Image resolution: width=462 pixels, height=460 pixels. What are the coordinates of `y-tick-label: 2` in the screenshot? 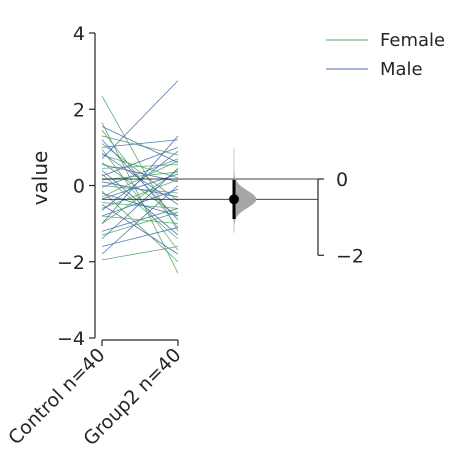 It's located at (79, 110).